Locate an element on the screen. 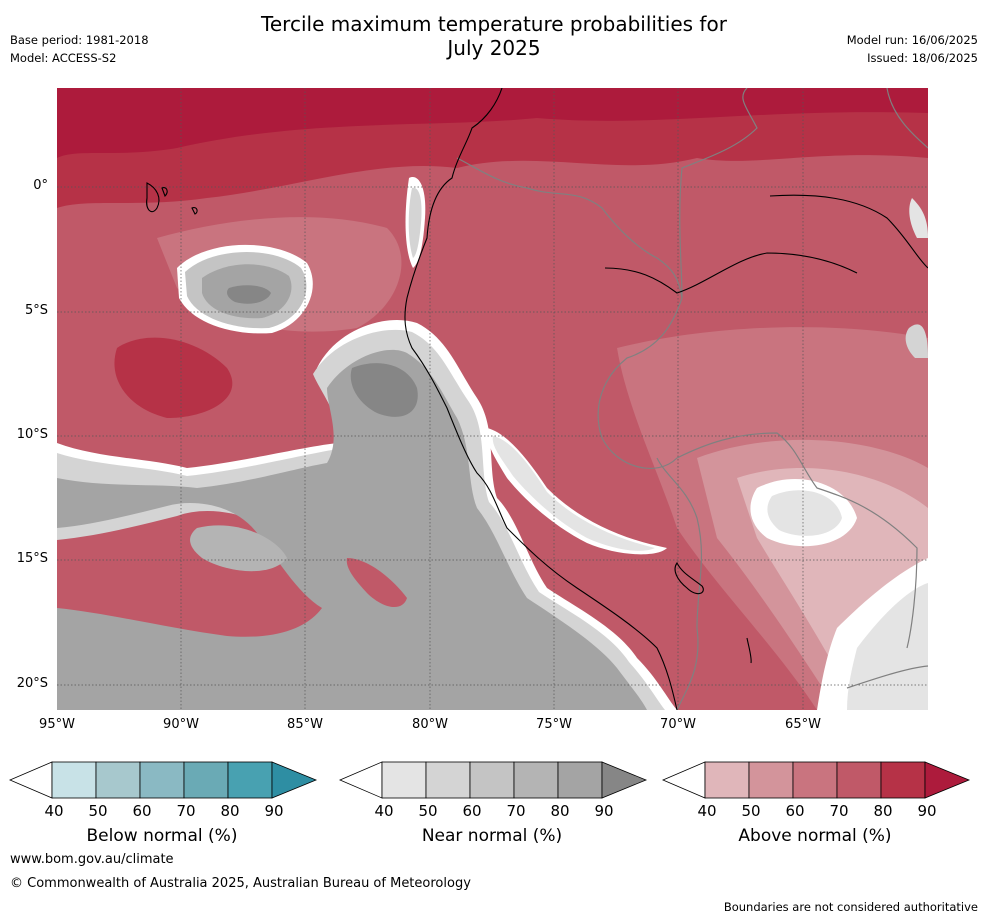 The width and height of the screenshot is (988, 919). above-extreme-north is located at coordinates (492, 123).